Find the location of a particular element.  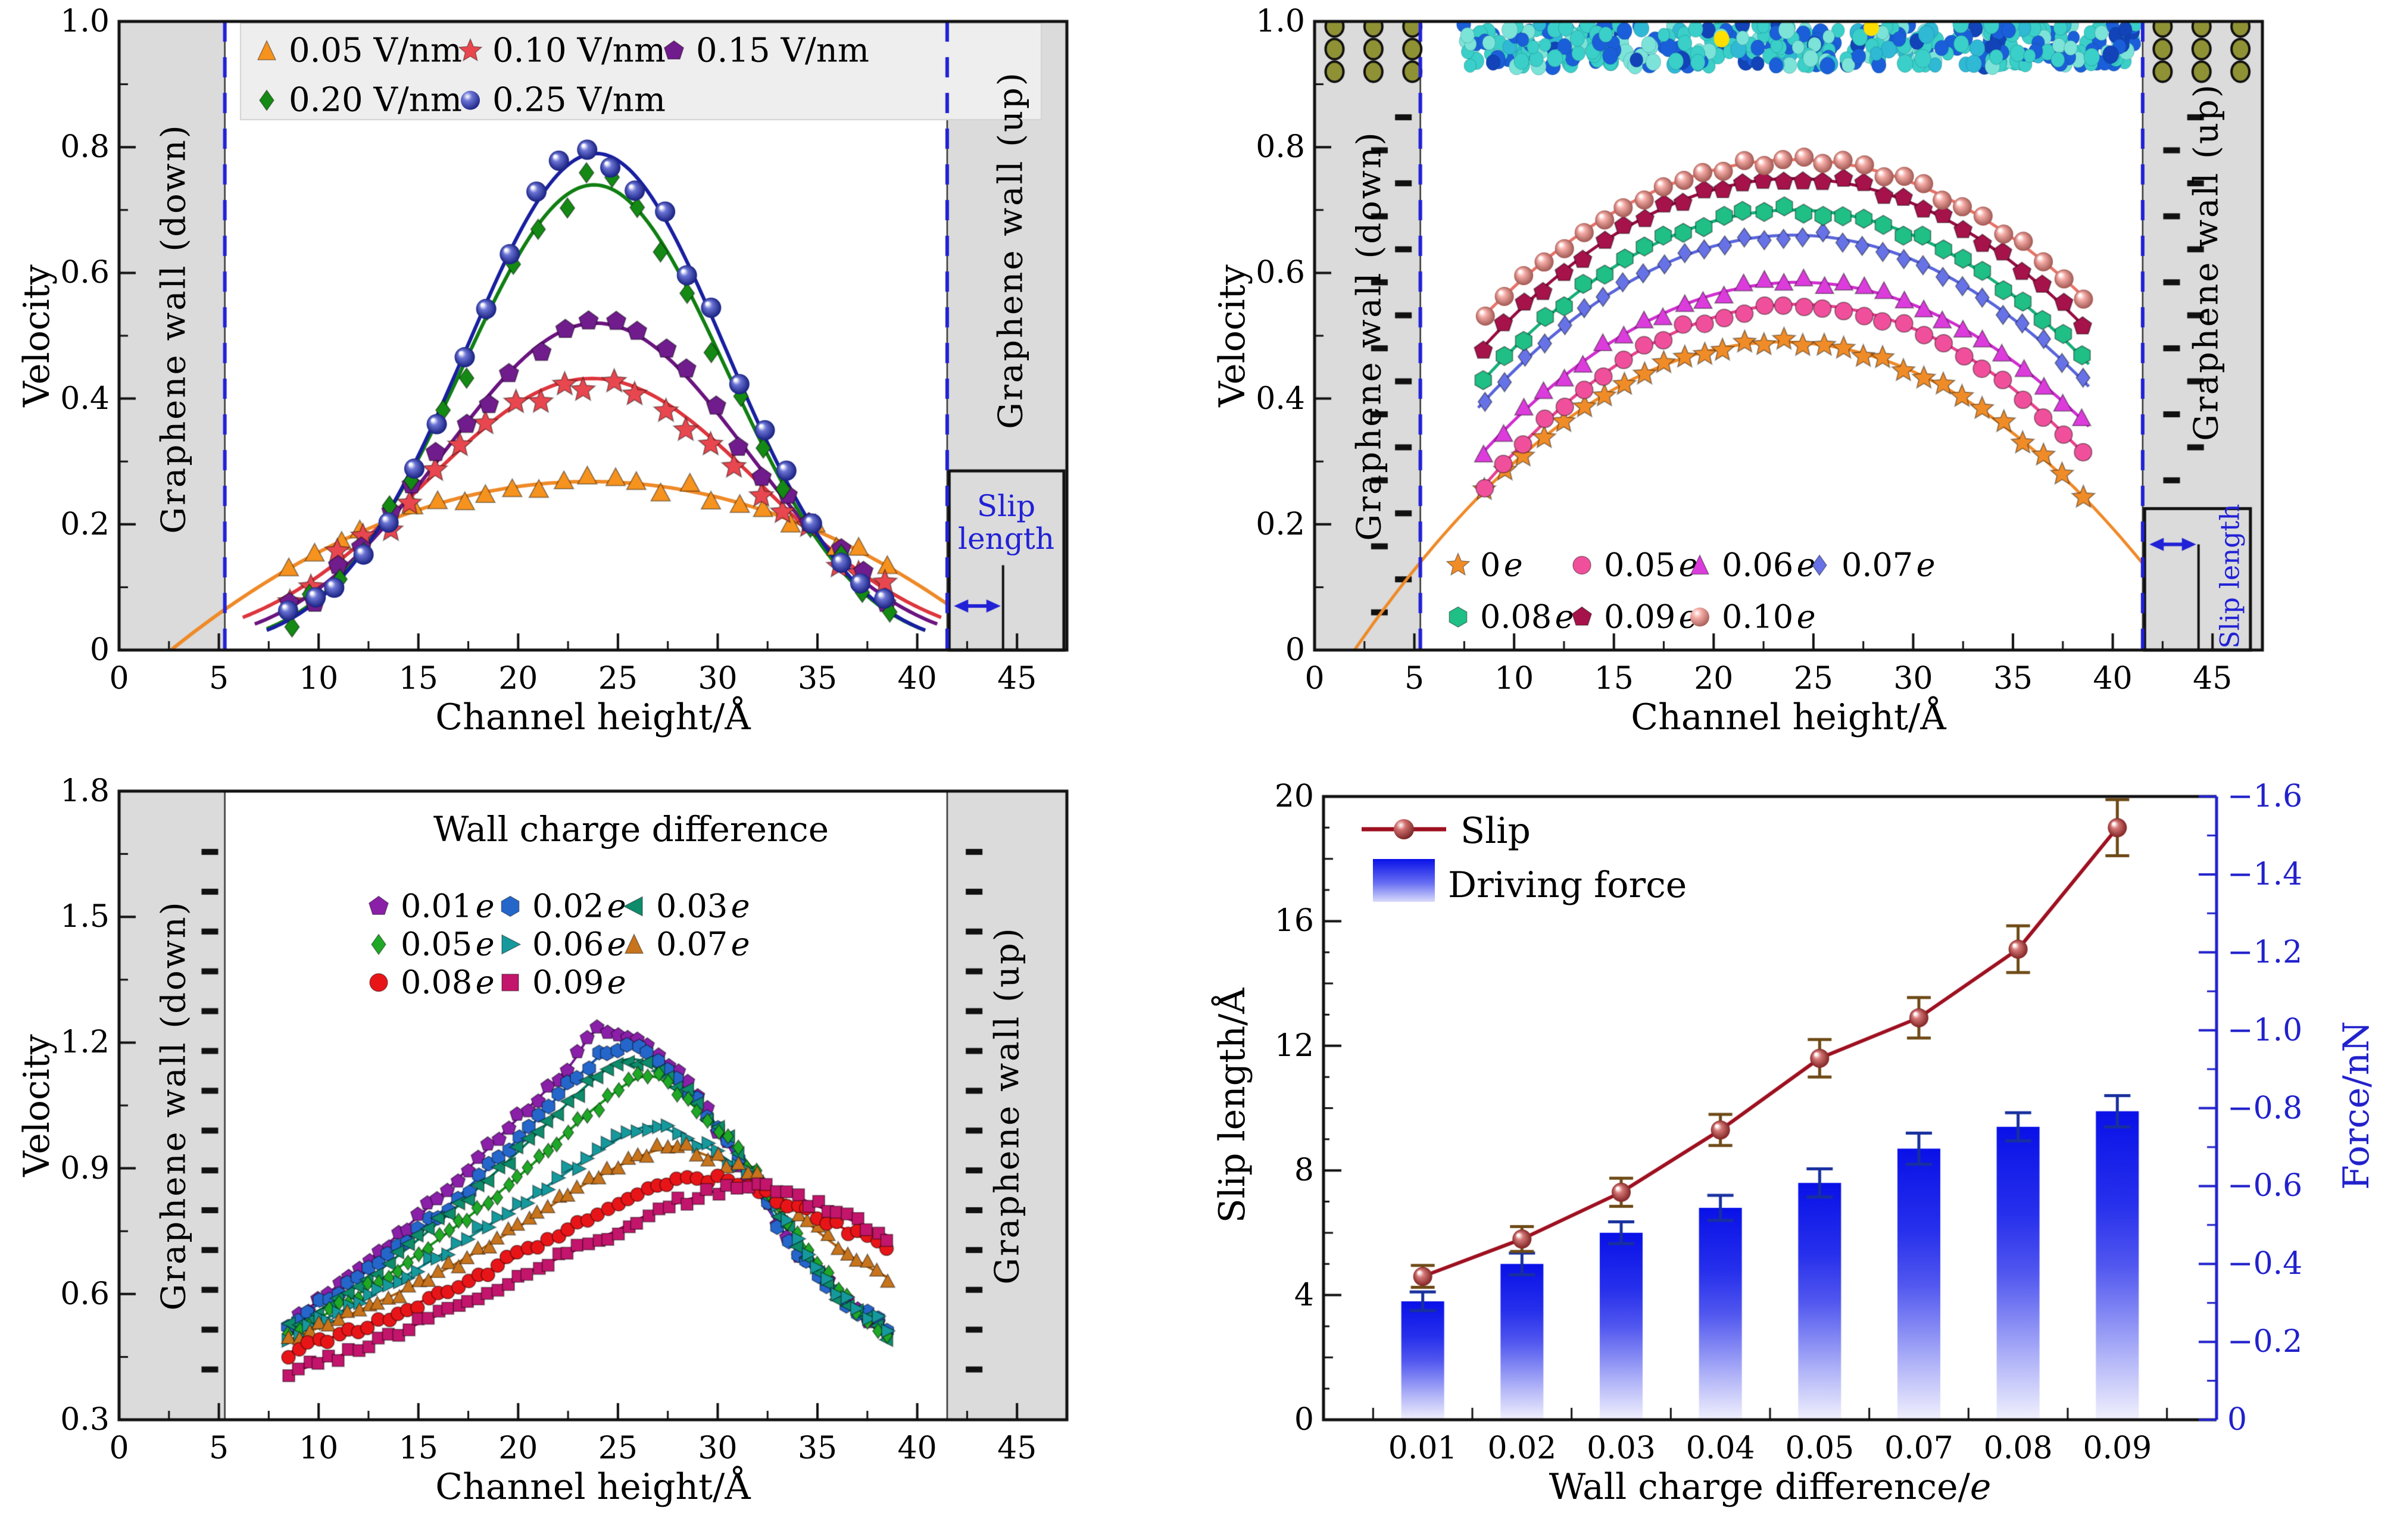

right-tick-label: −0.8 is located at coordinates (2265, 1108).